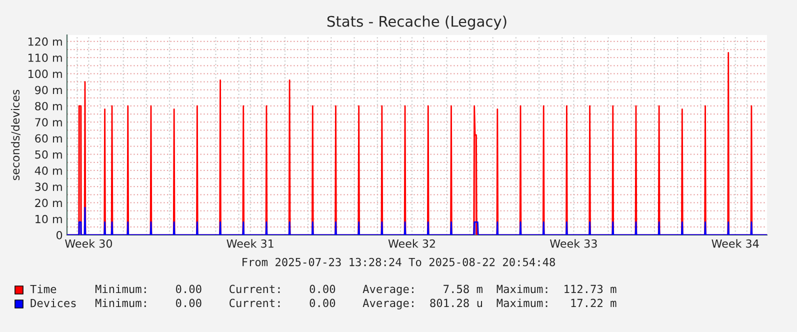 This screenshot has height=332, width=797. I want to click on x-tick-label: Week 34, so click(735, 243).